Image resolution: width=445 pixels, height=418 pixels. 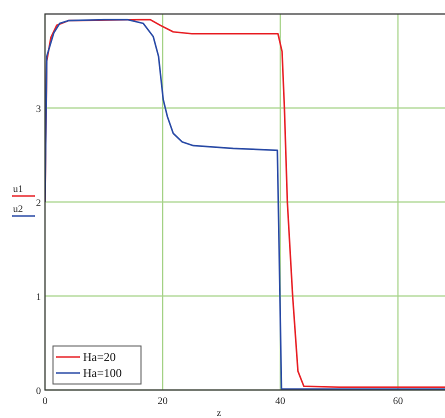 What do you see at coordinates (38, 203) in the screenshot?
I see `y-tick-label: 2` at bounding box center [38, 203].